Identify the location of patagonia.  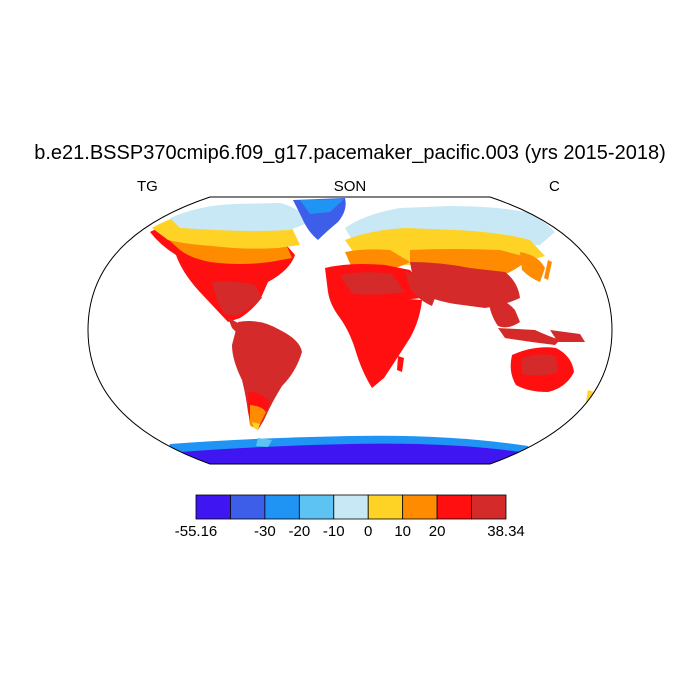
(258, 416).